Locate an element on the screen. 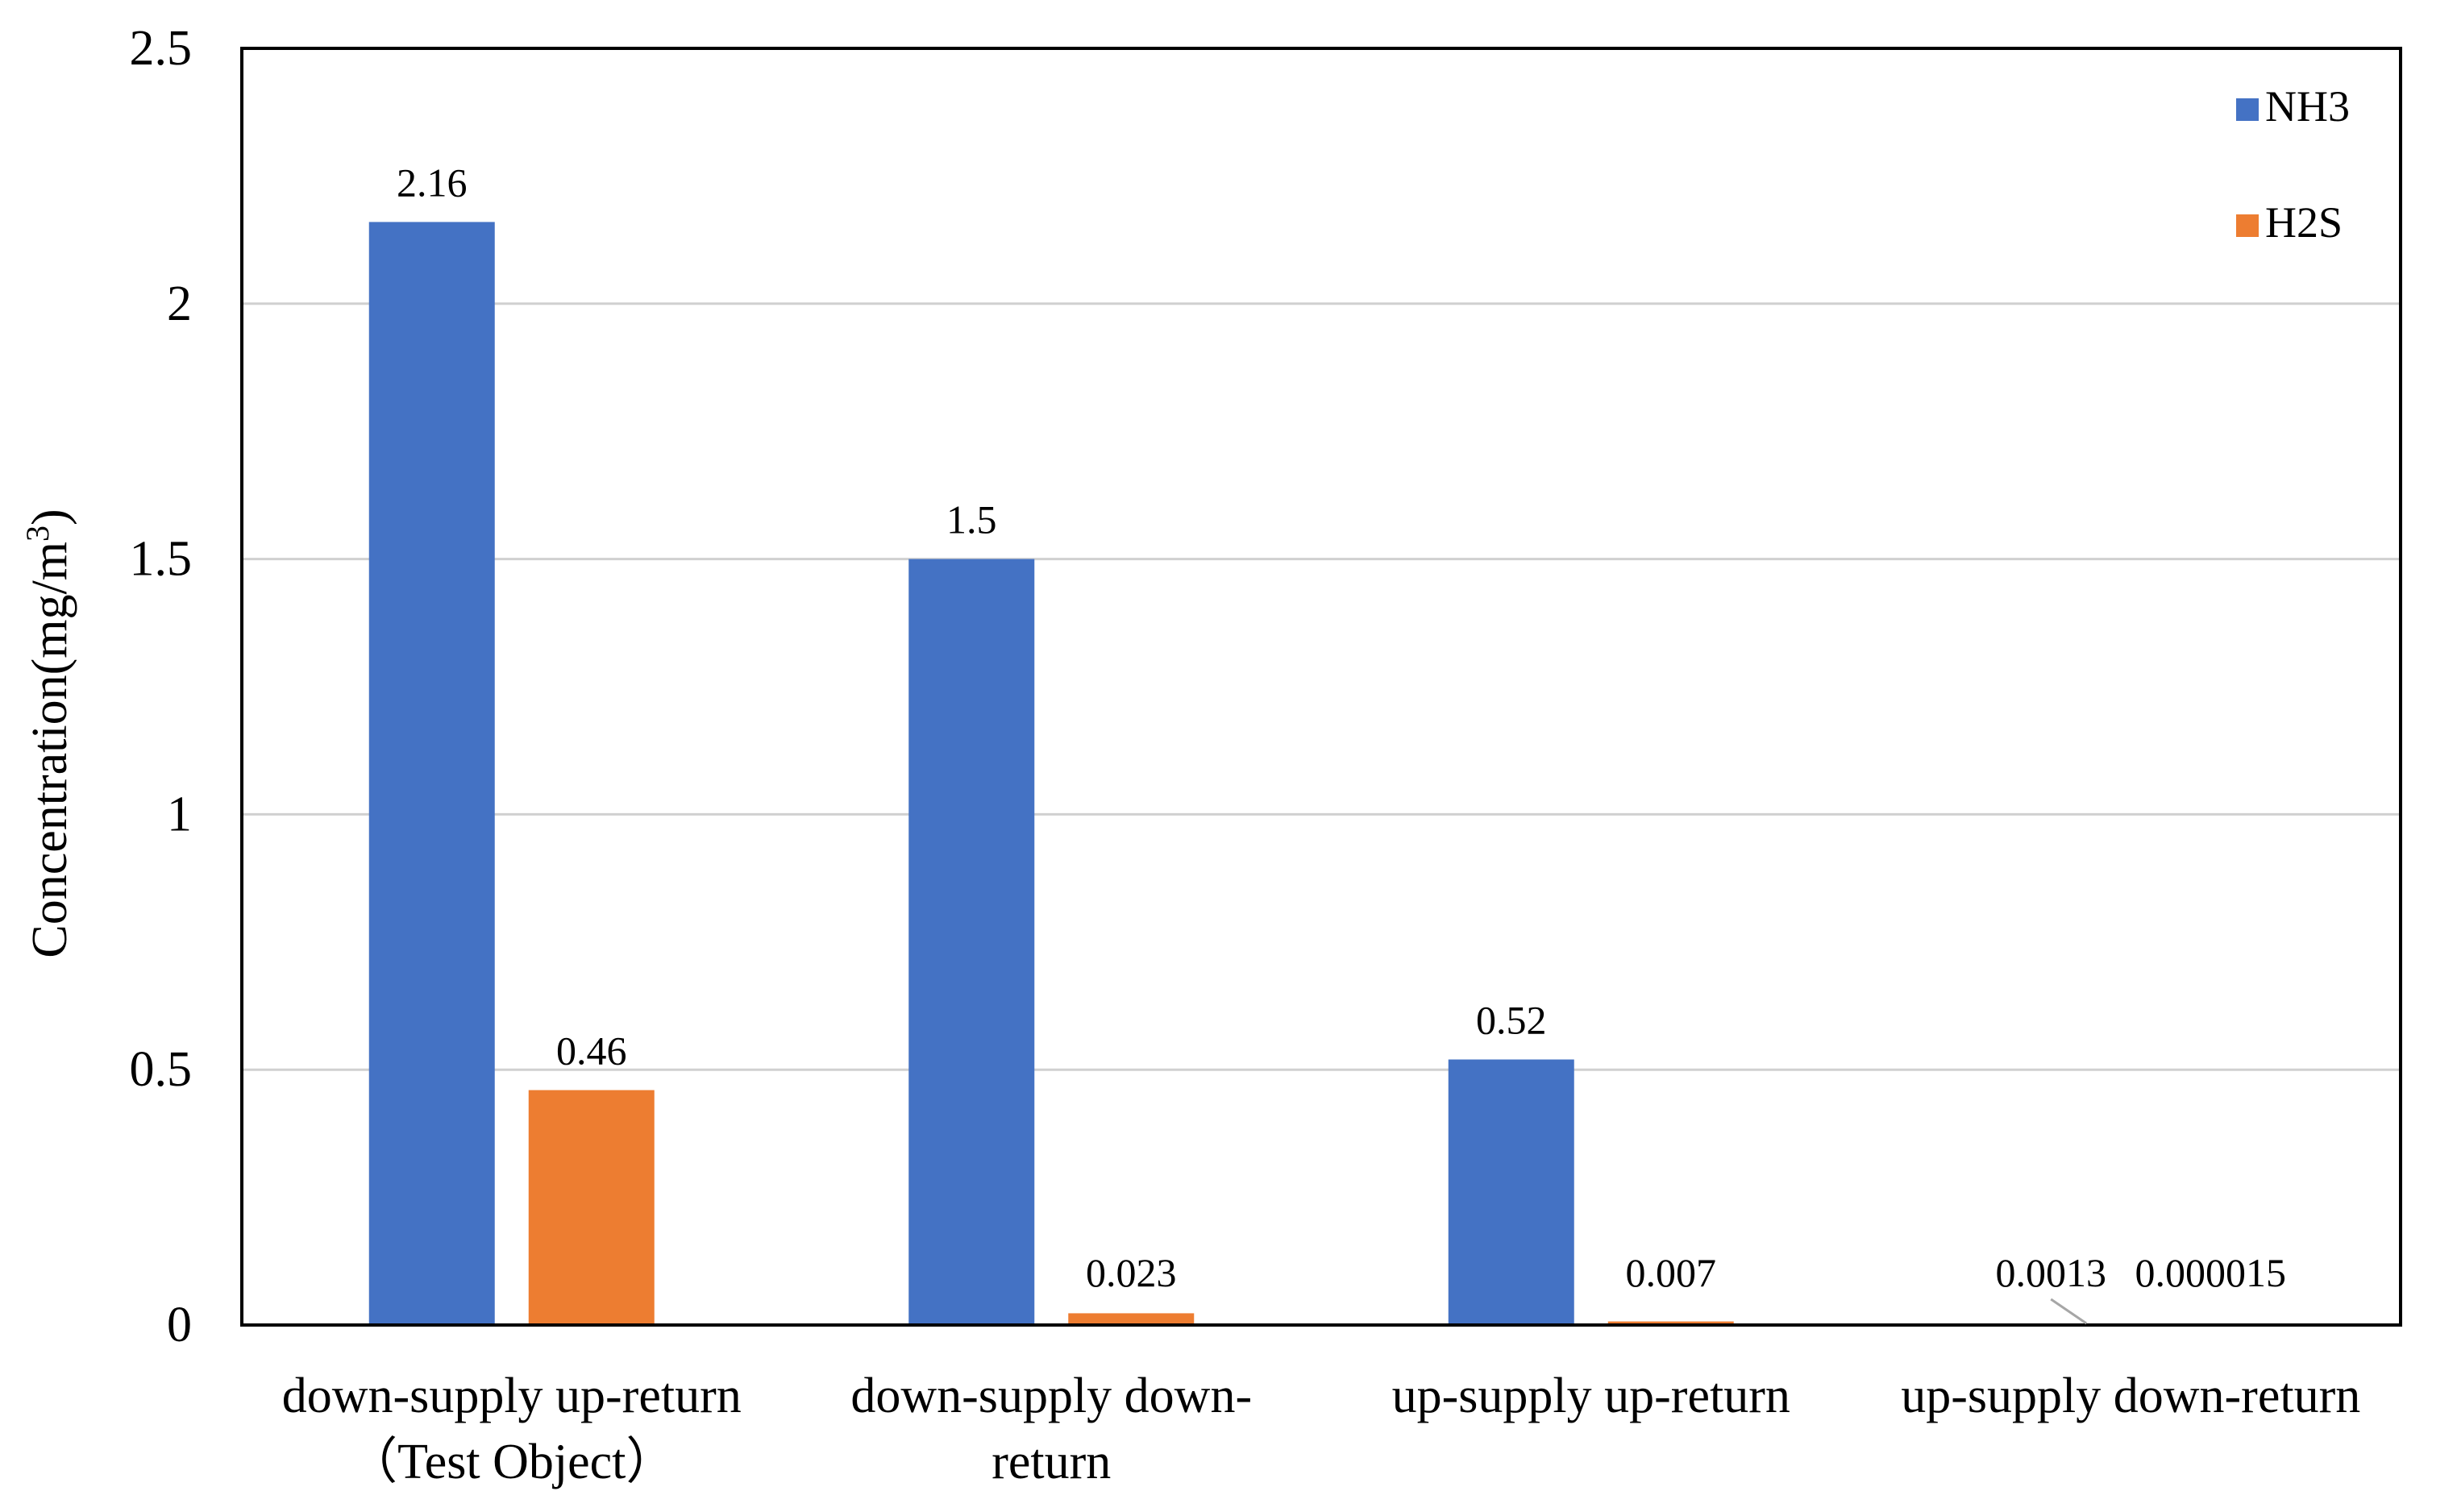 The height and width of the screenshot is (1512, 2457). y-axis-title-superscript: 3 is located at coordinates (37, 533).